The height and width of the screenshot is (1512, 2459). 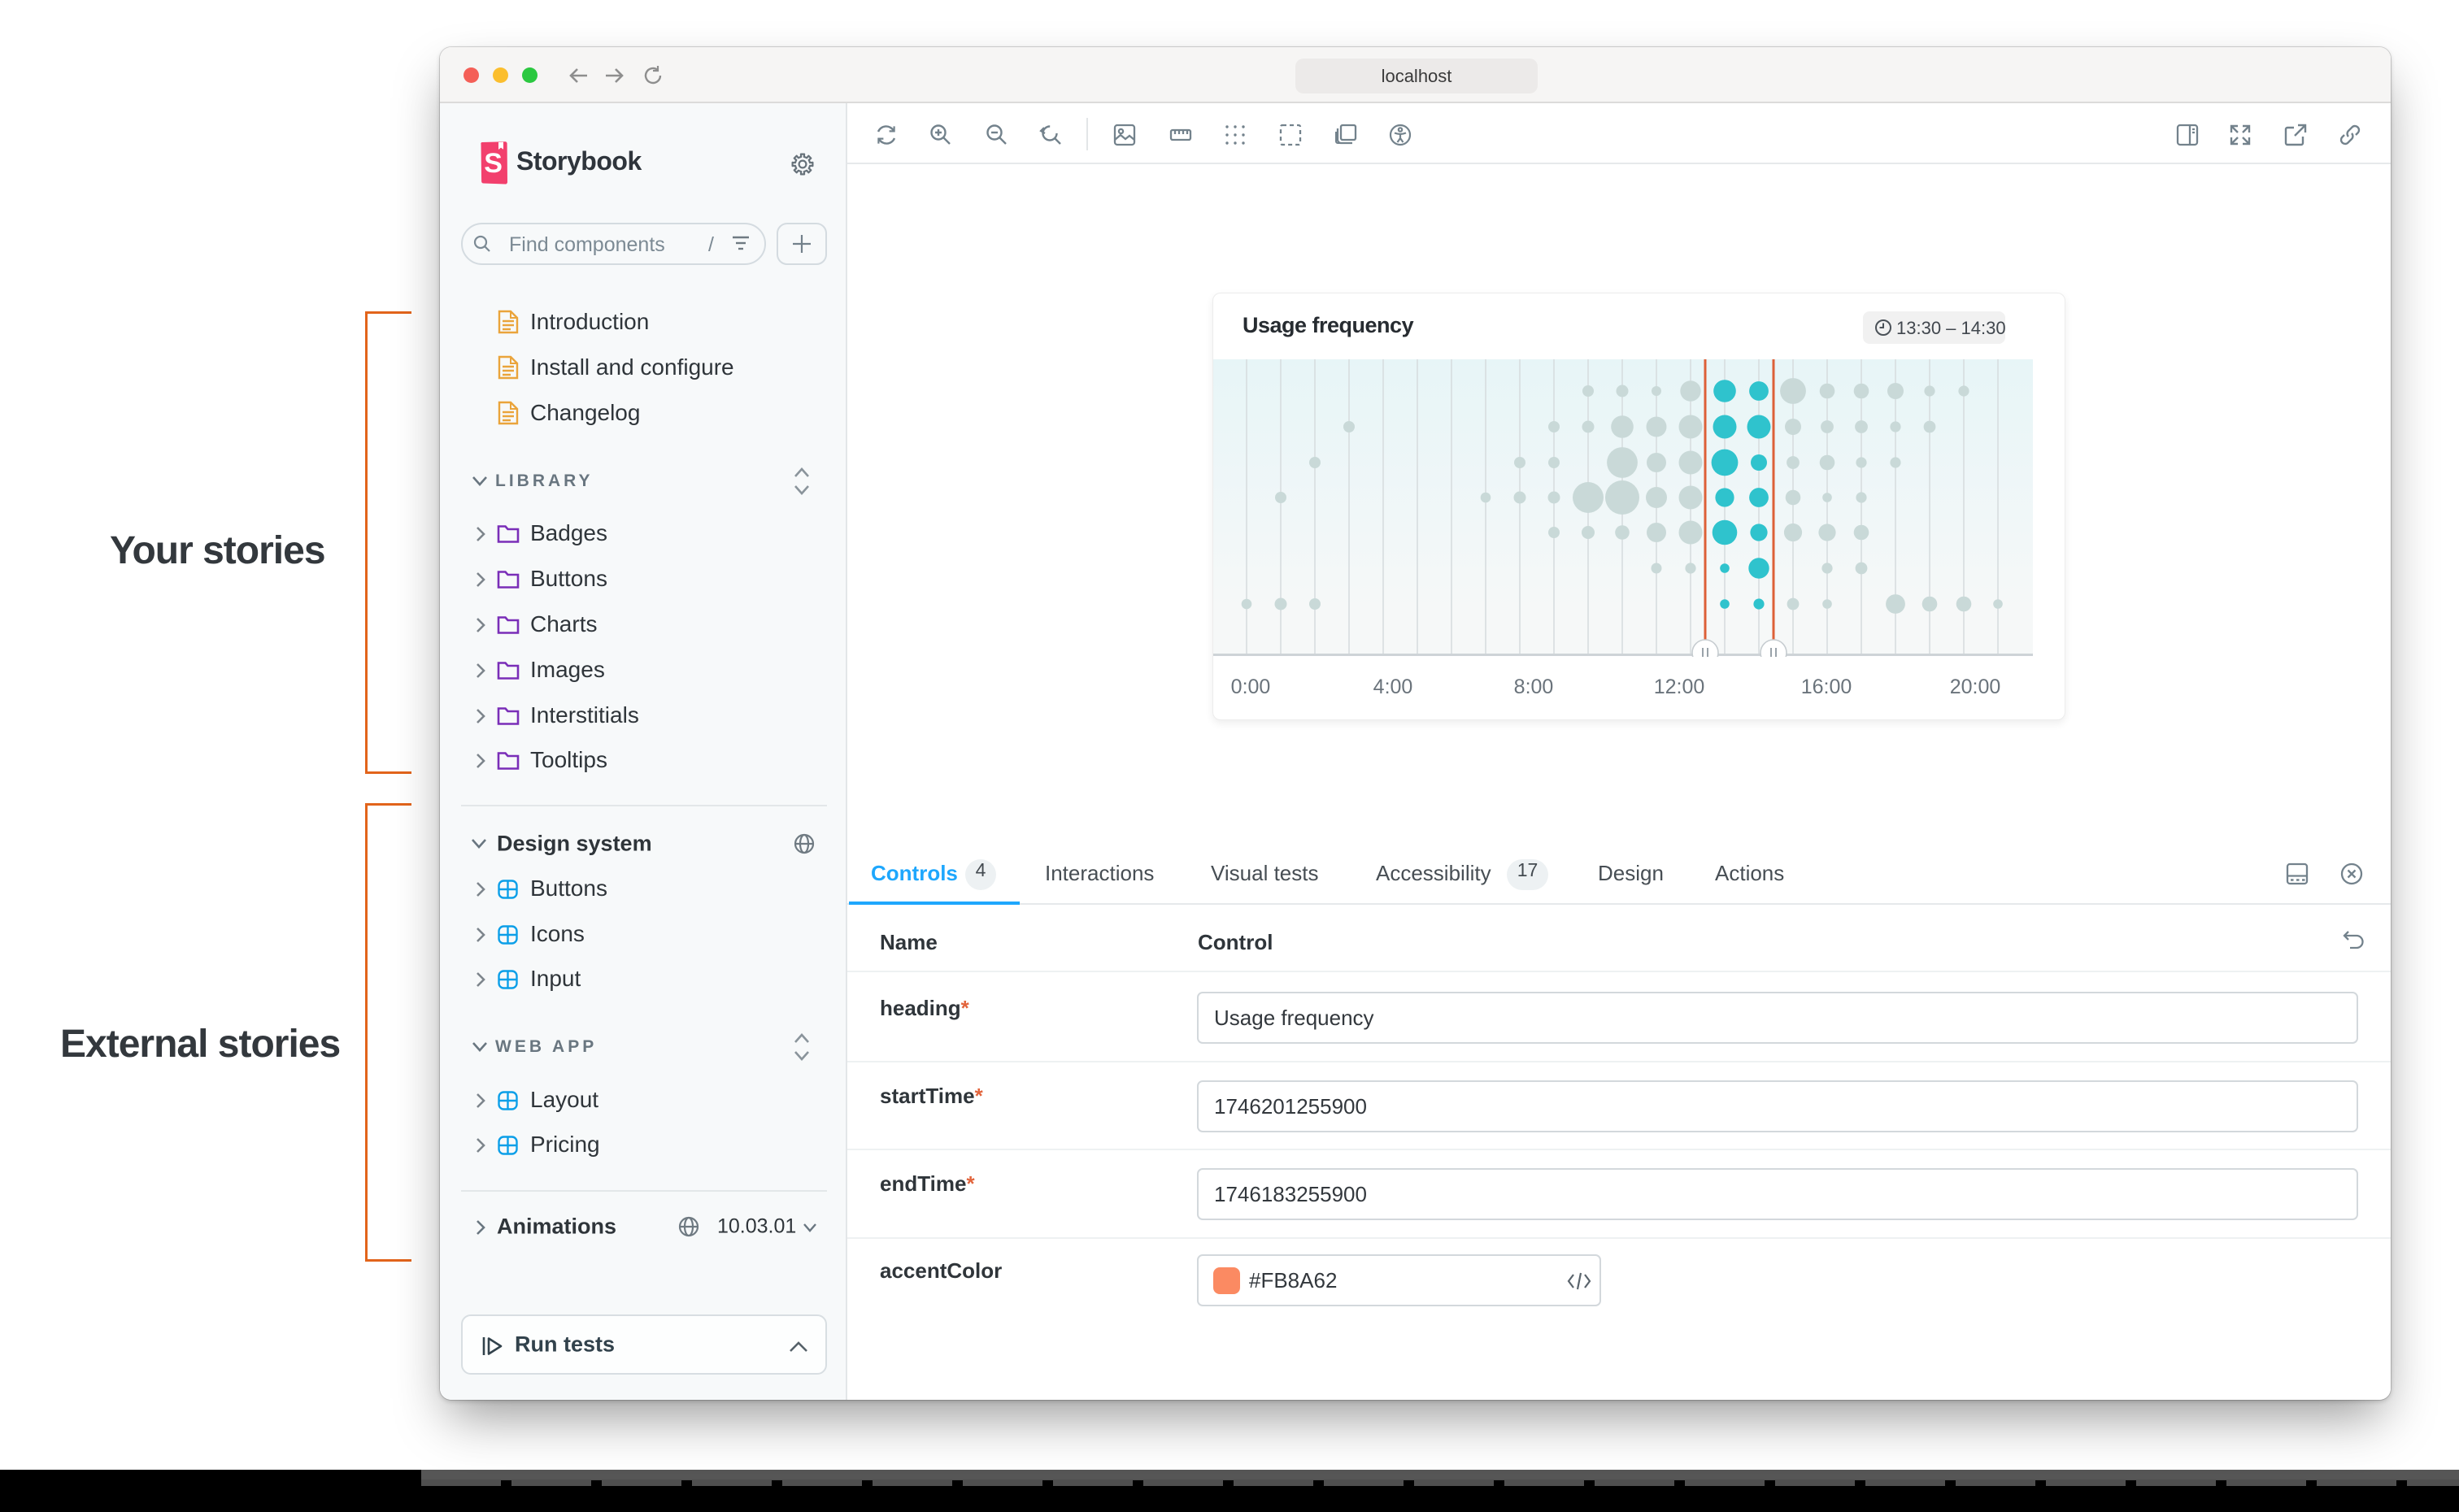 I want to click on svg-text: S, so click(x=494, y=163).